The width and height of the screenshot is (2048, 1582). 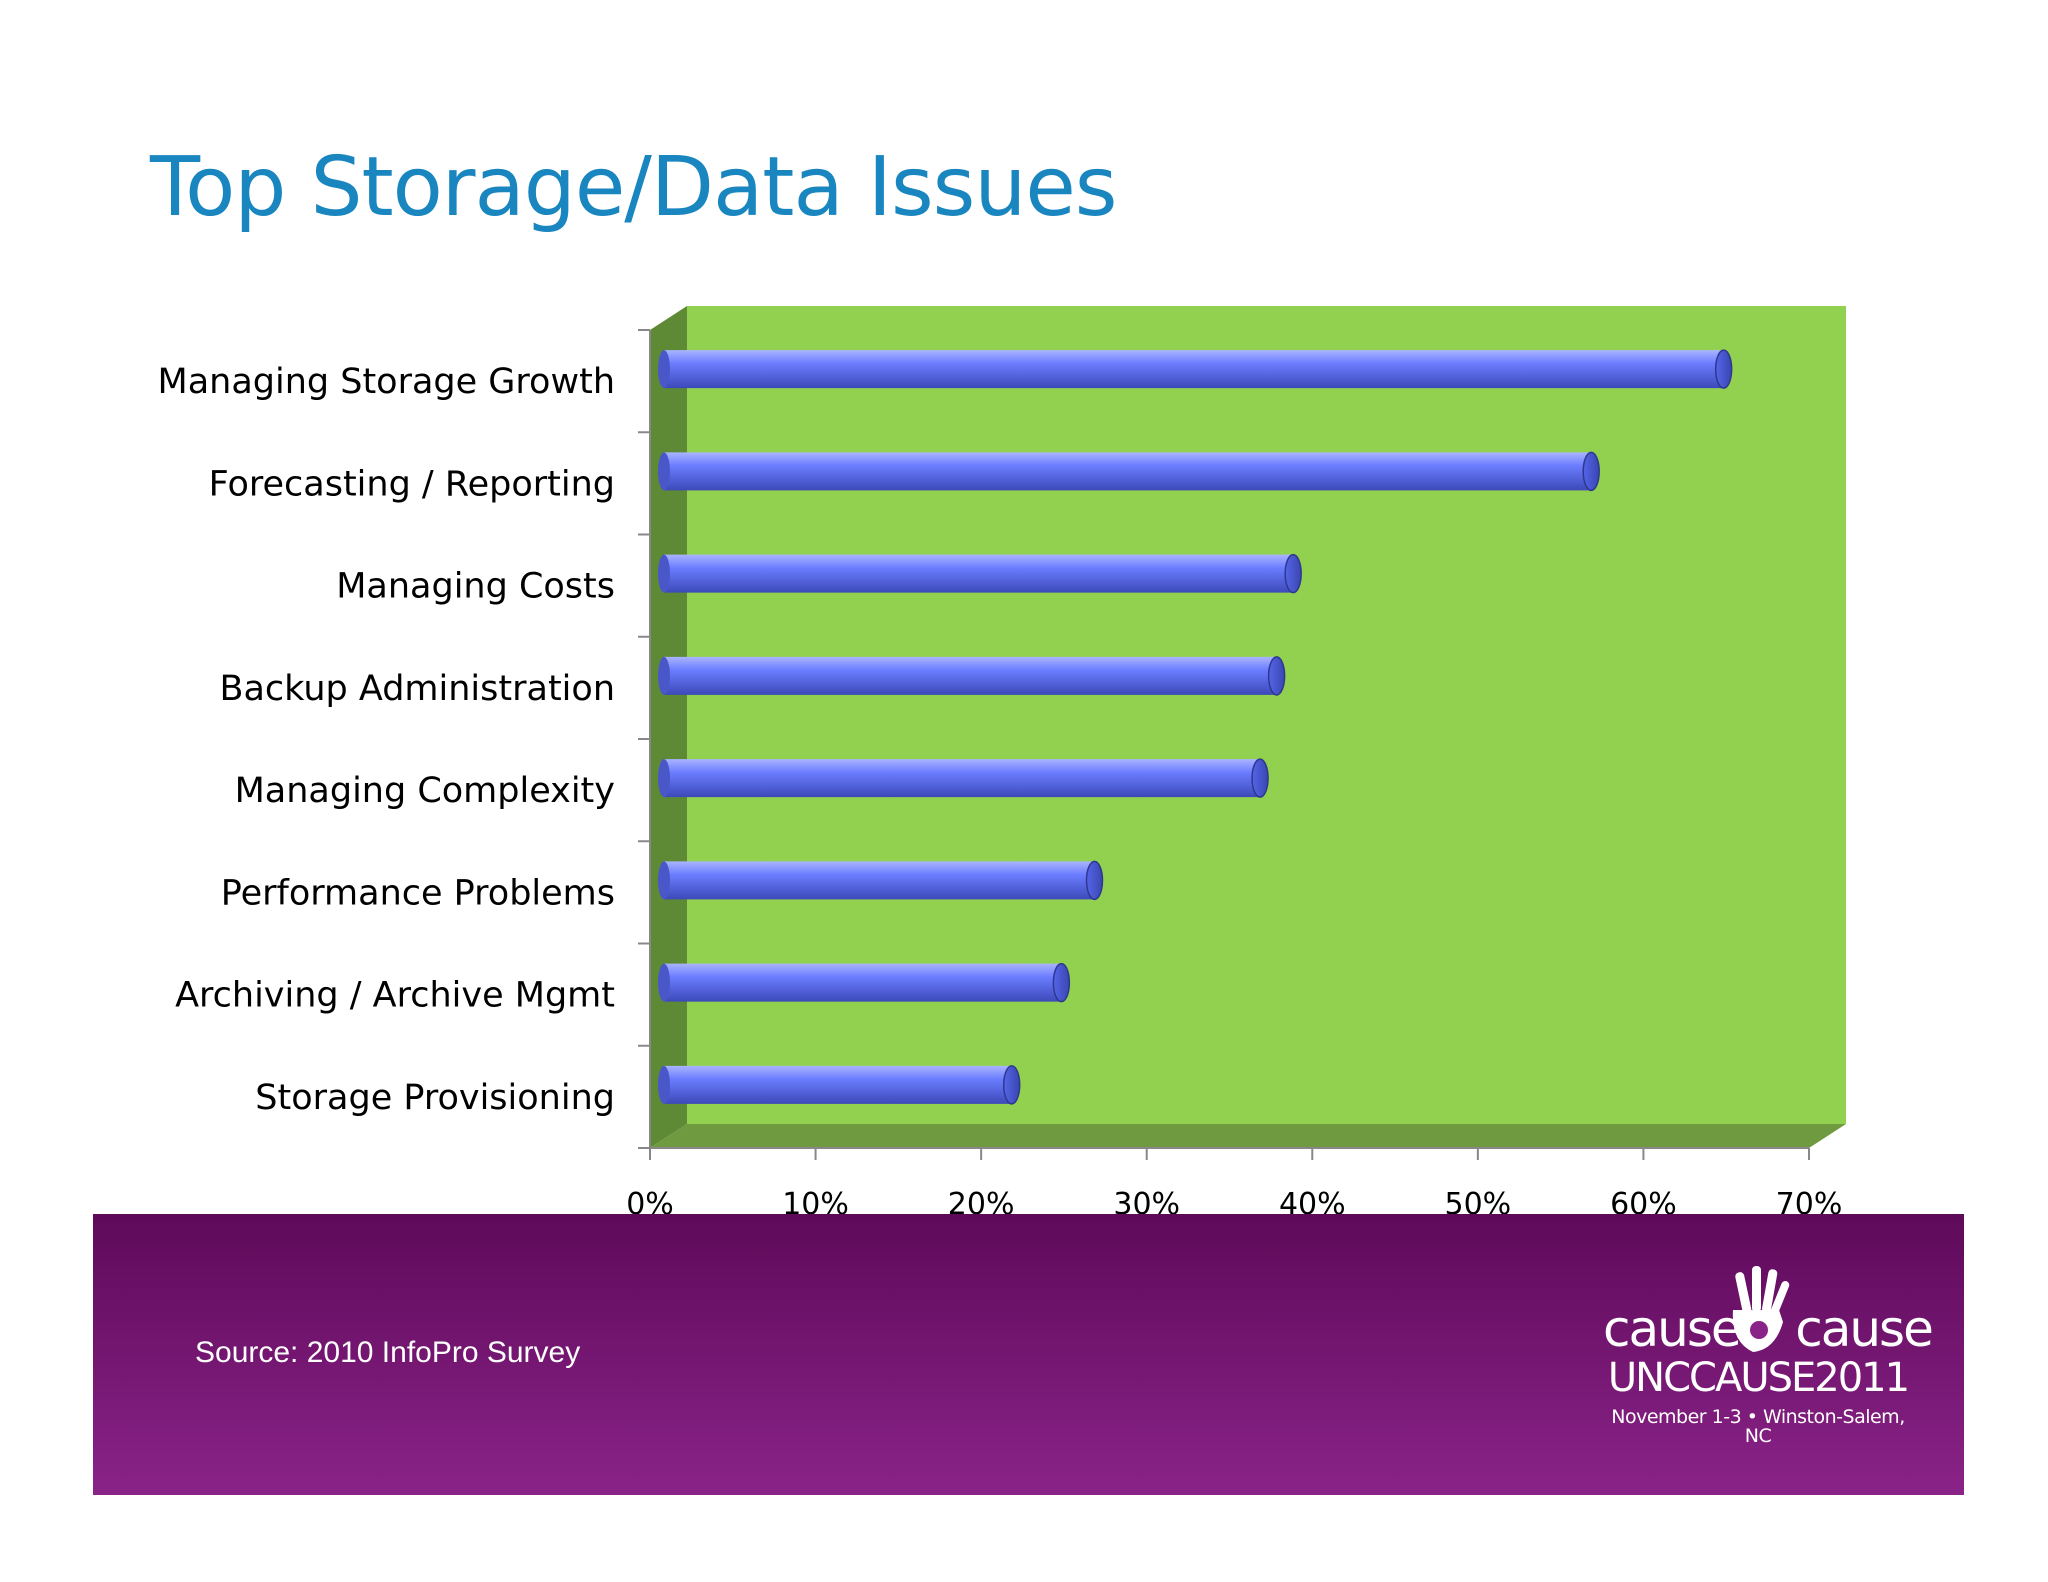 What do you see at coordinates (425, 791) in the screenshot?
I see `category-label: Managing Complexity` at bounding box center [425, 791].